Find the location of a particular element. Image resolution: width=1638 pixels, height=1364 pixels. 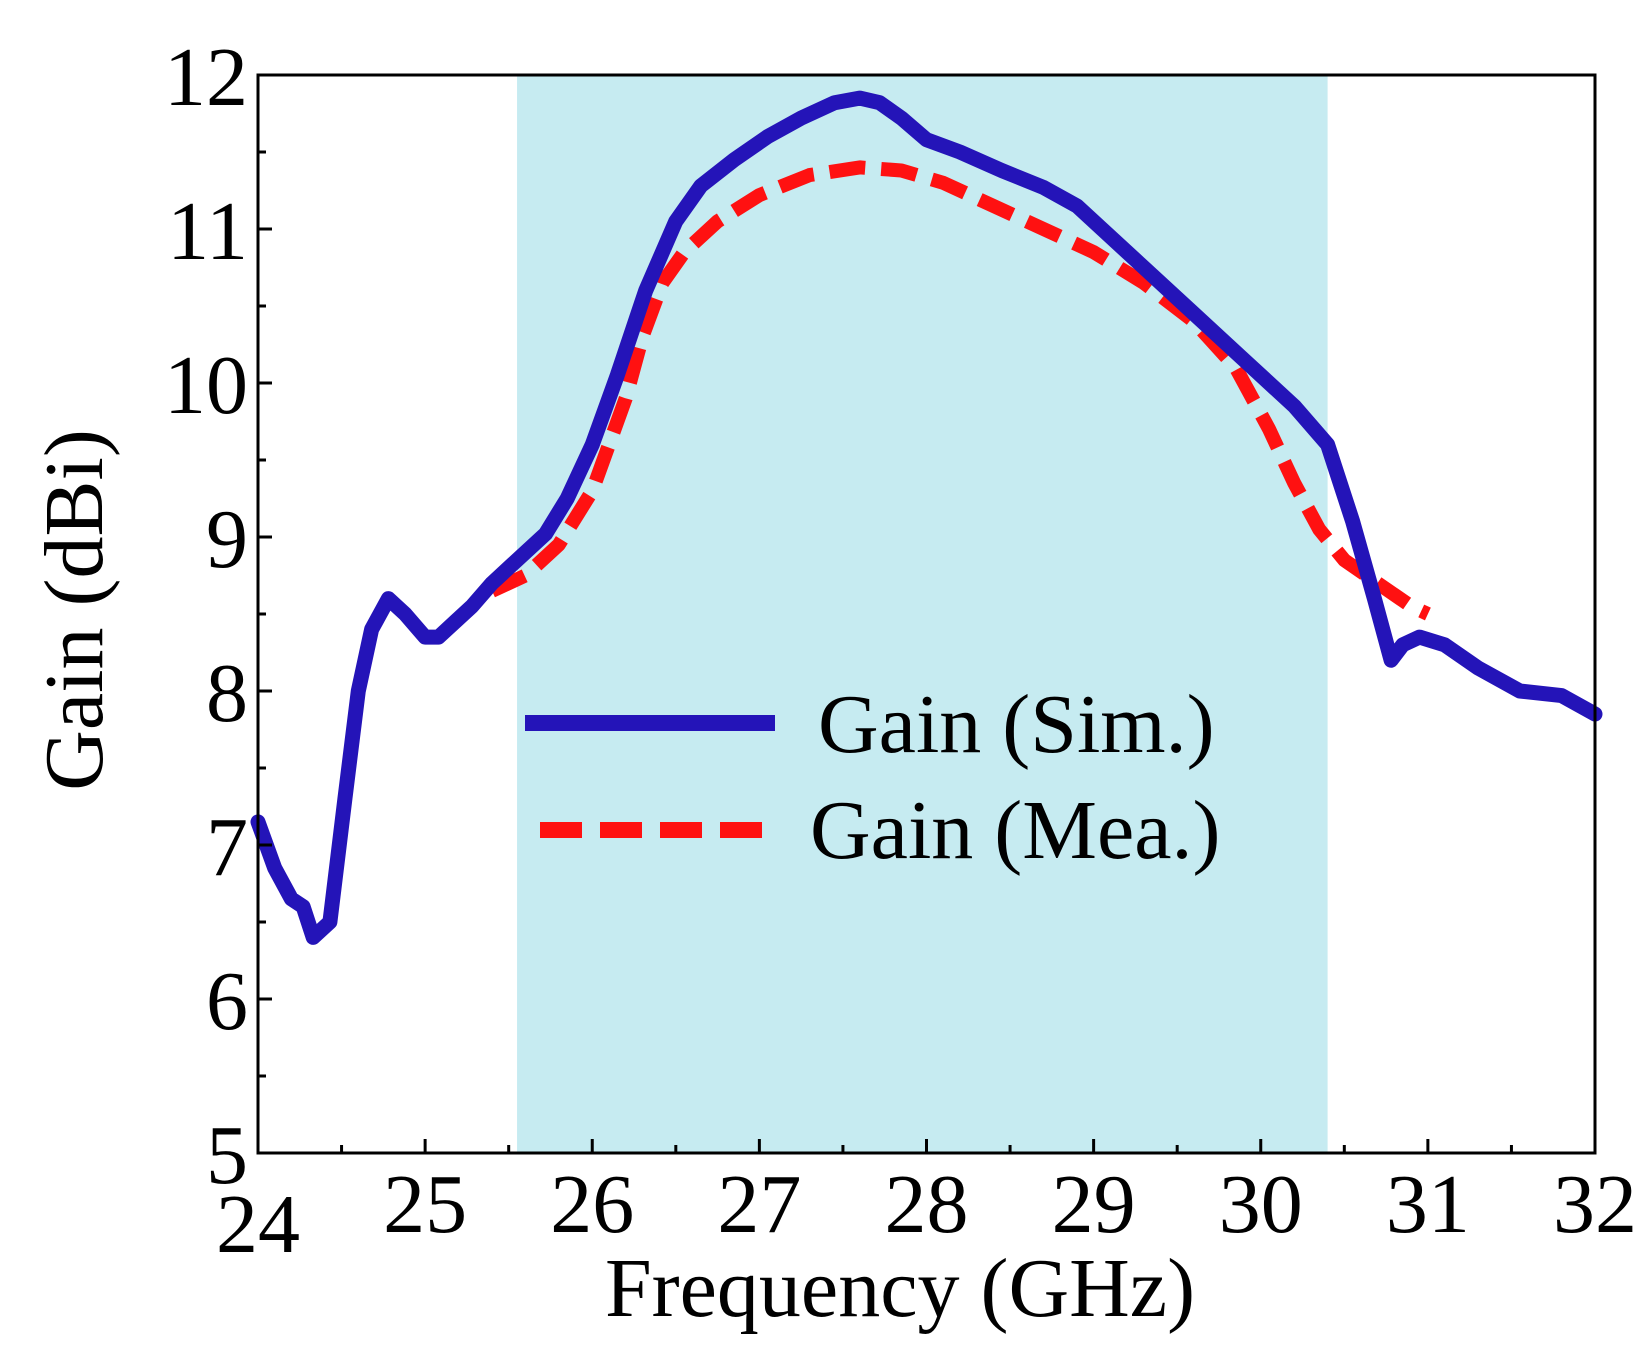

y-tick-label: 8 is located at coordinates (227, 693).